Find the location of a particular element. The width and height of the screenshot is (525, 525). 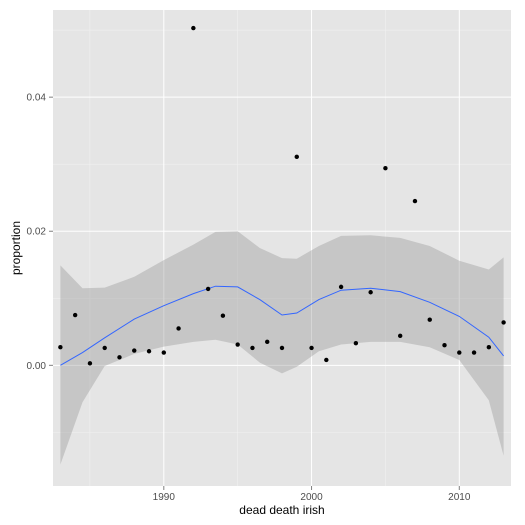

y-tick-label: 0.04 is located at coordinates (37, 98).